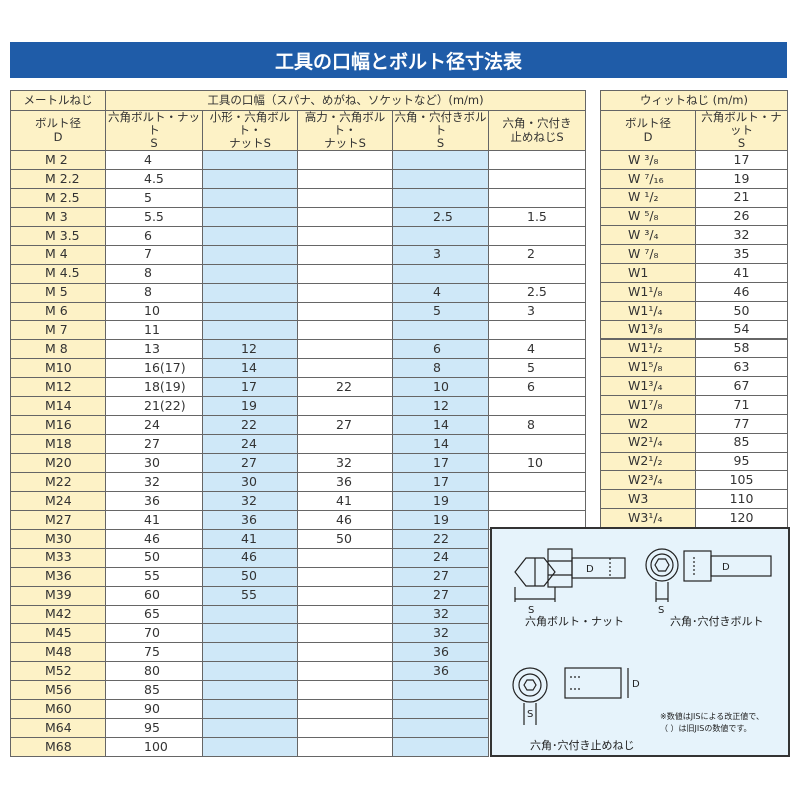 The width and height of the screenshot is (797, 797). Describe the element at coordinates (570, 575) in the screenshot. I see `hex-bolt-drawing` at that location.